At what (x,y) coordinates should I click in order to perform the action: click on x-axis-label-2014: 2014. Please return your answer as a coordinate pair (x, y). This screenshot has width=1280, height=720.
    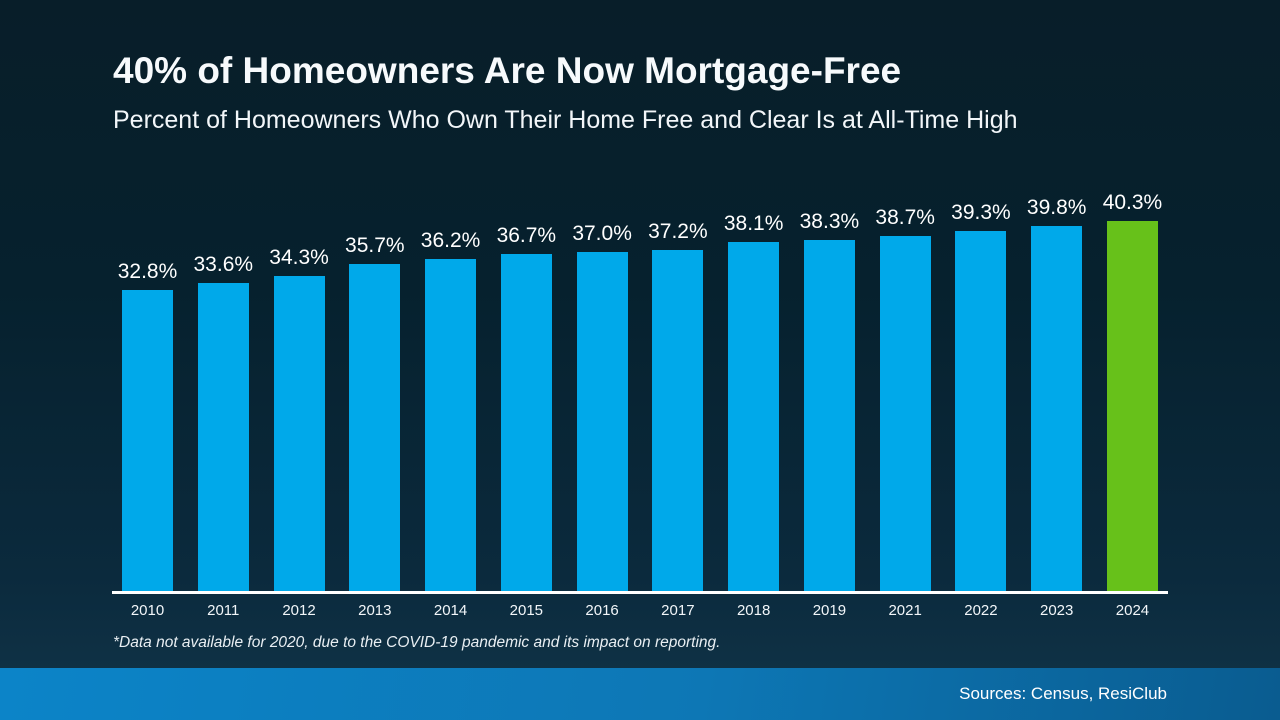
    Looking at the image, I should click on (450, 610).